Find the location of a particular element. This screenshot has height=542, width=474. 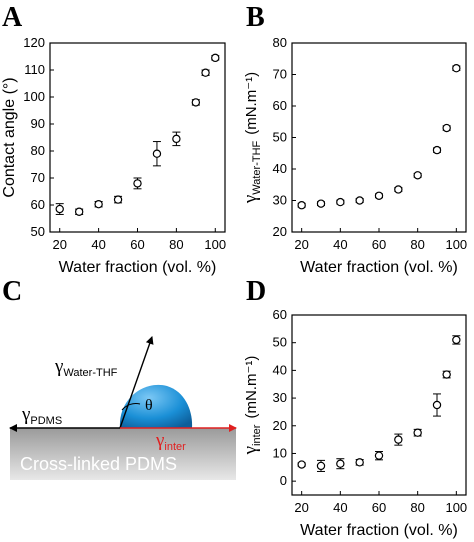

y-axis-label: γinter (mN.m⁻¹) is located at coordinates (251, 406).